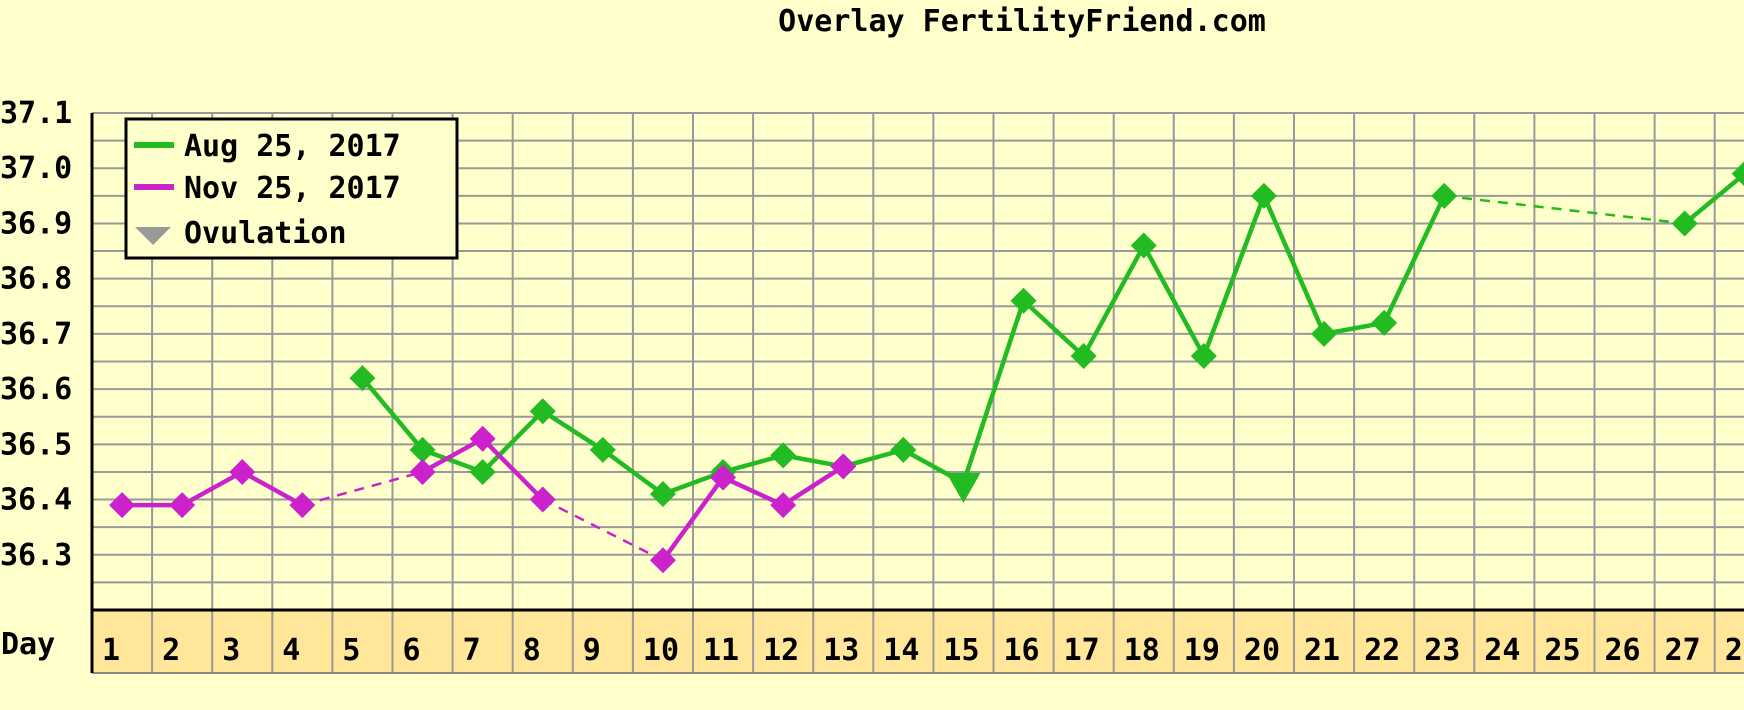 This screenshot has height=710, width=1744. I want to click on x-tick-label: 7, so click(472, 650).